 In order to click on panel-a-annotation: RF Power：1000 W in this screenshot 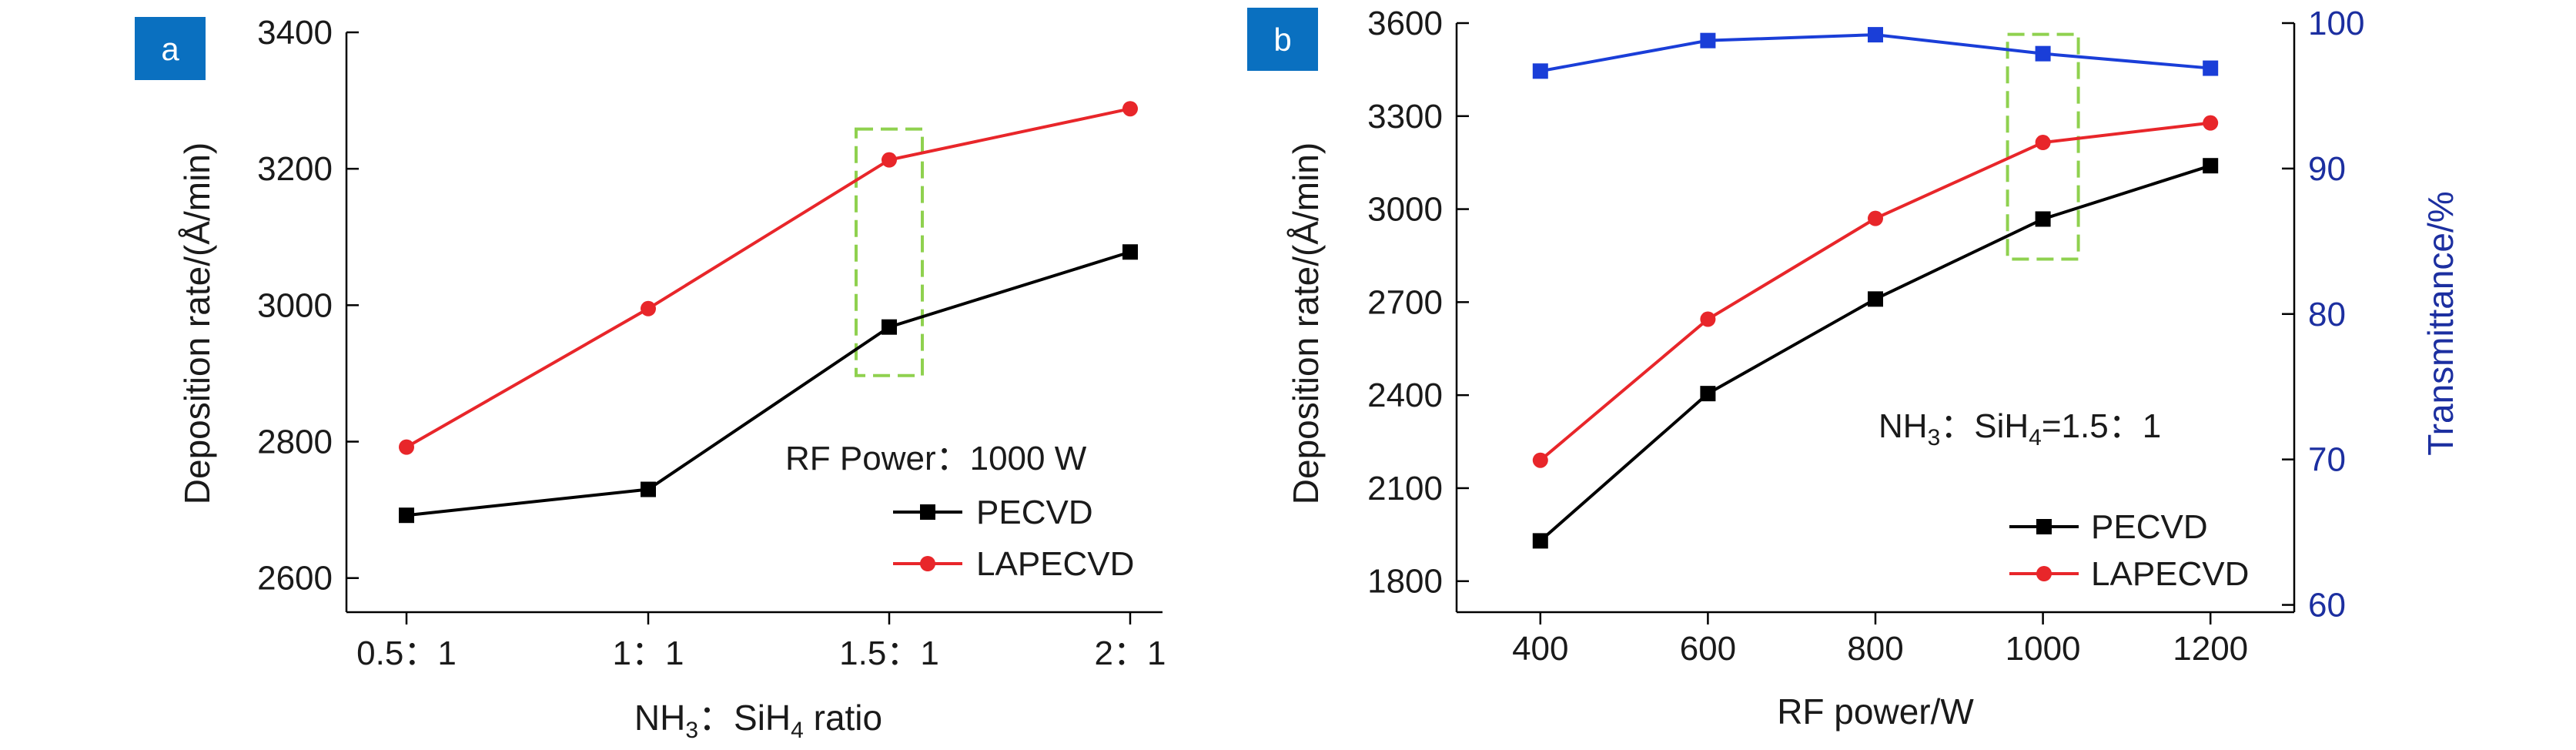, I will do `click(936, 458)`.